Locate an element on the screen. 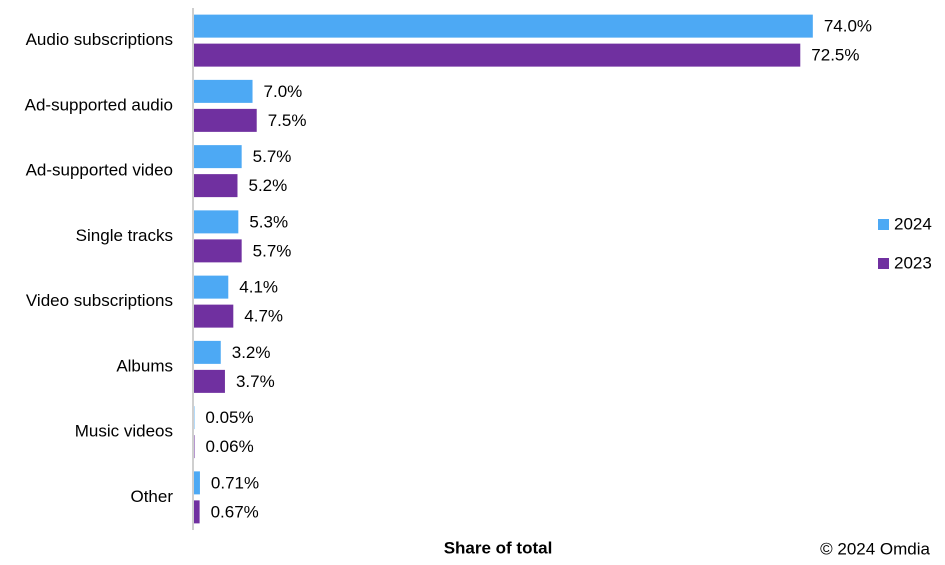 This screenshot has height=565, width=945. value-label: 74.0% is located at coordinates (848, 26).